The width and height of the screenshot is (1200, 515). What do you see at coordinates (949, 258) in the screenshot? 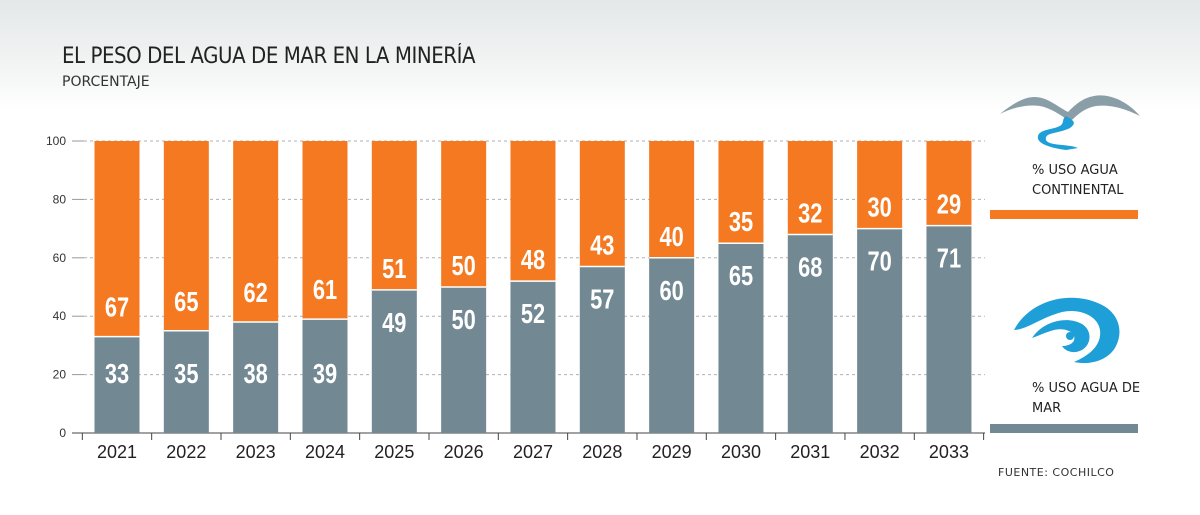
I see `data-label-sea-2033: 71` at bounding box center [949, 258].